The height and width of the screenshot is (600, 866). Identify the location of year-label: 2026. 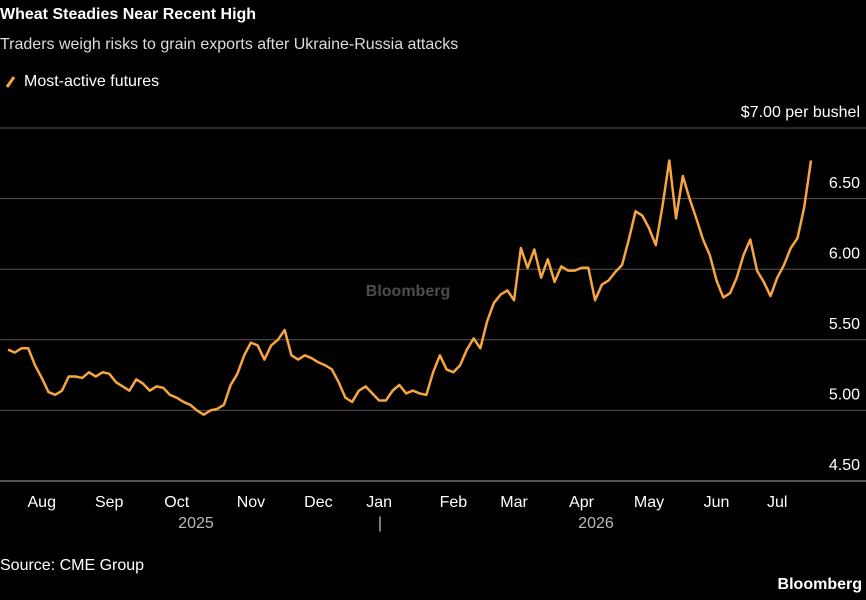
(596, 523).